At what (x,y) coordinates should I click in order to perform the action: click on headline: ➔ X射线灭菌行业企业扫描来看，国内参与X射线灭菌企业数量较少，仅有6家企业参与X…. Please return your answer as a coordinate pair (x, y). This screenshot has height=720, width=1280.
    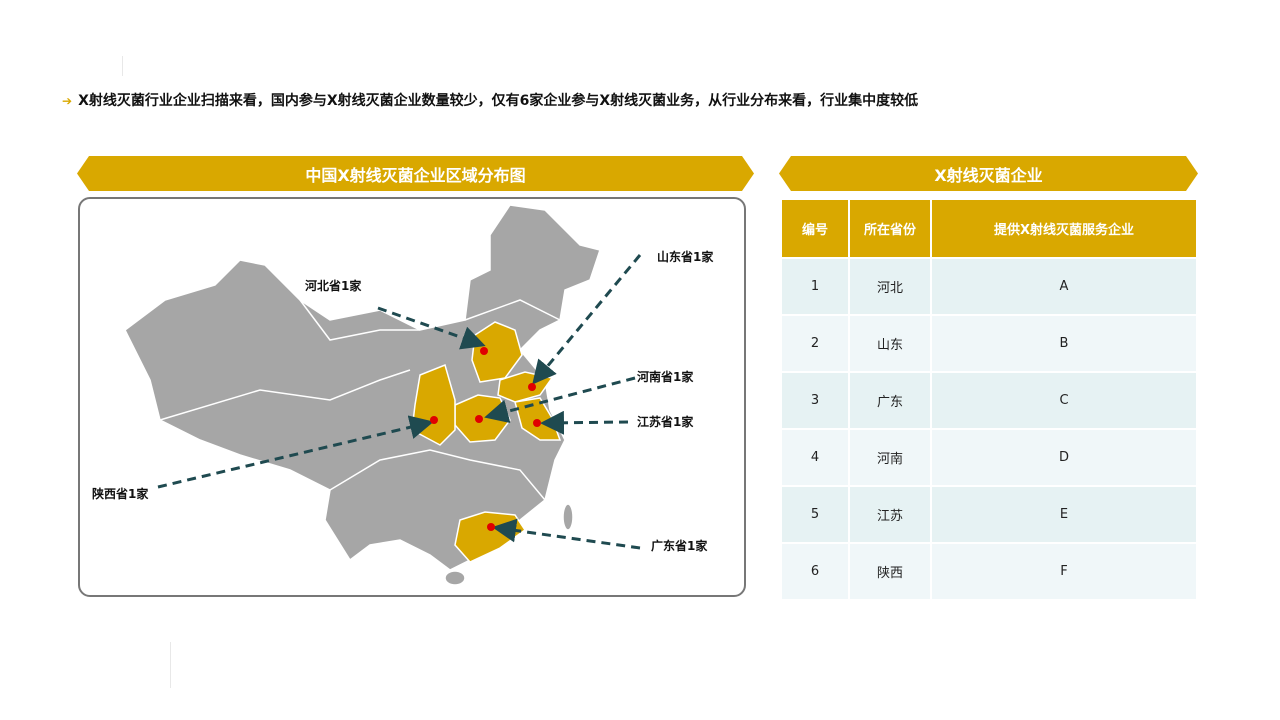
    Looking at the image, I should click on (490, 100).